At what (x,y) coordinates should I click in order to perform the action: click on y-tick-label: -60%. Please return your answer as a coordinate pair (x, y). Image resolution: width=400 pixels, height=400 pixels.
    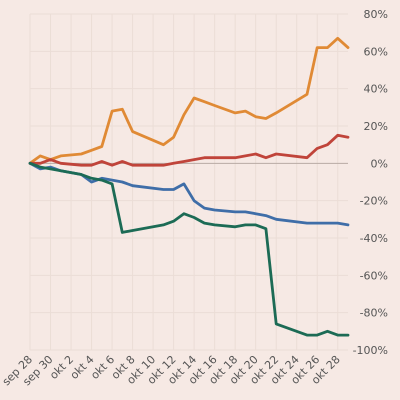
    Looking at the image, I should click on (374, 275).